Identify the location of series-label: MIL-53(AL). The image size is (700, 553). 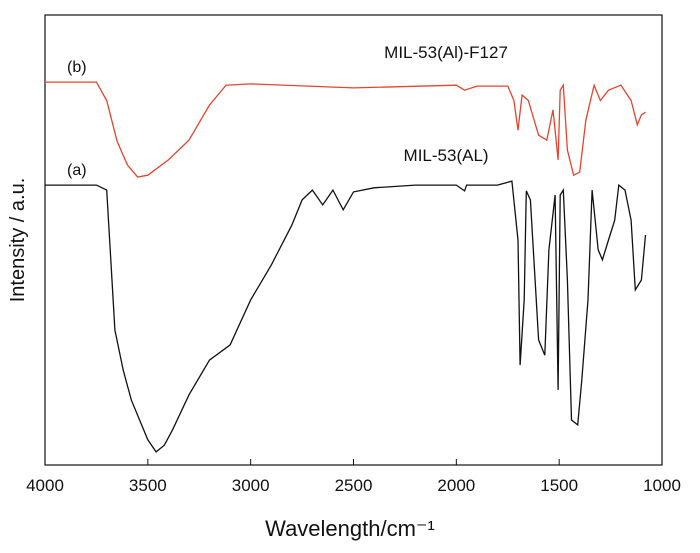
(446, 155).